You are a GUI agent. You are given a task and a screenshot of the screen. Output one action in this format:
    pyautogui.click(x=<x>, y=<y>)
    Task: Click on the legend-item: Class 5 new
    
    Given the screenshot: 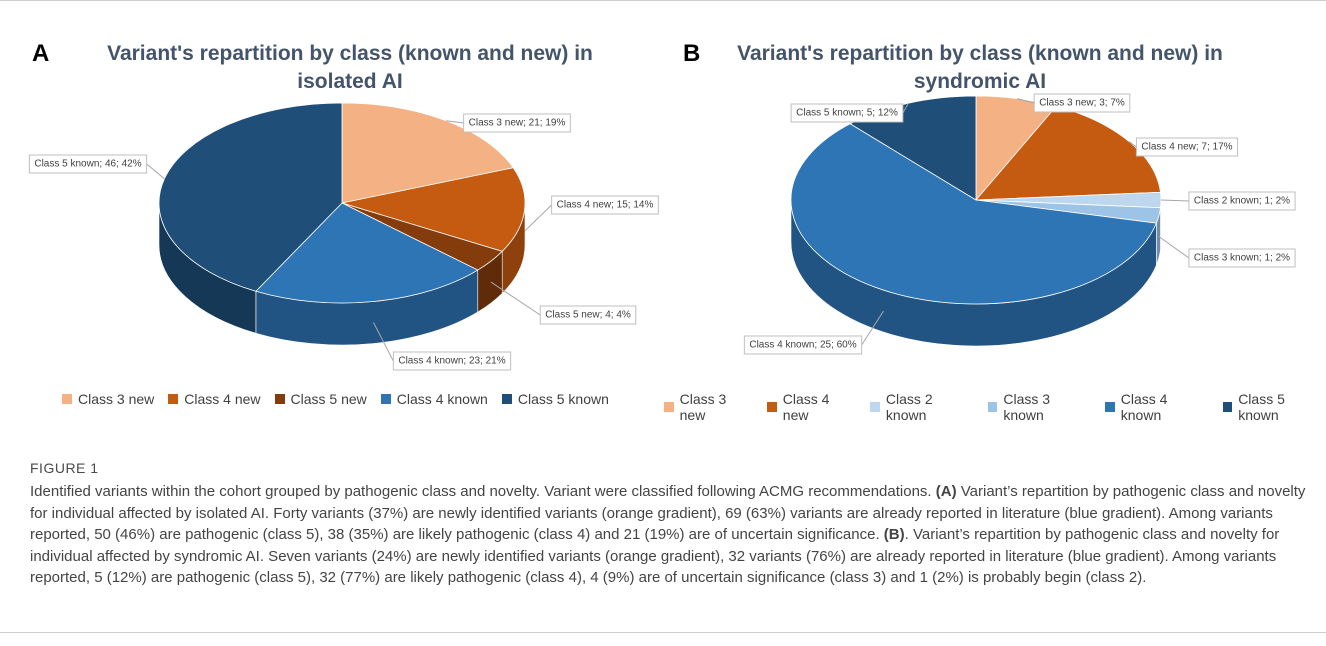 What is the action you would take?
    pyautogui.click(x=320, y=399)
    